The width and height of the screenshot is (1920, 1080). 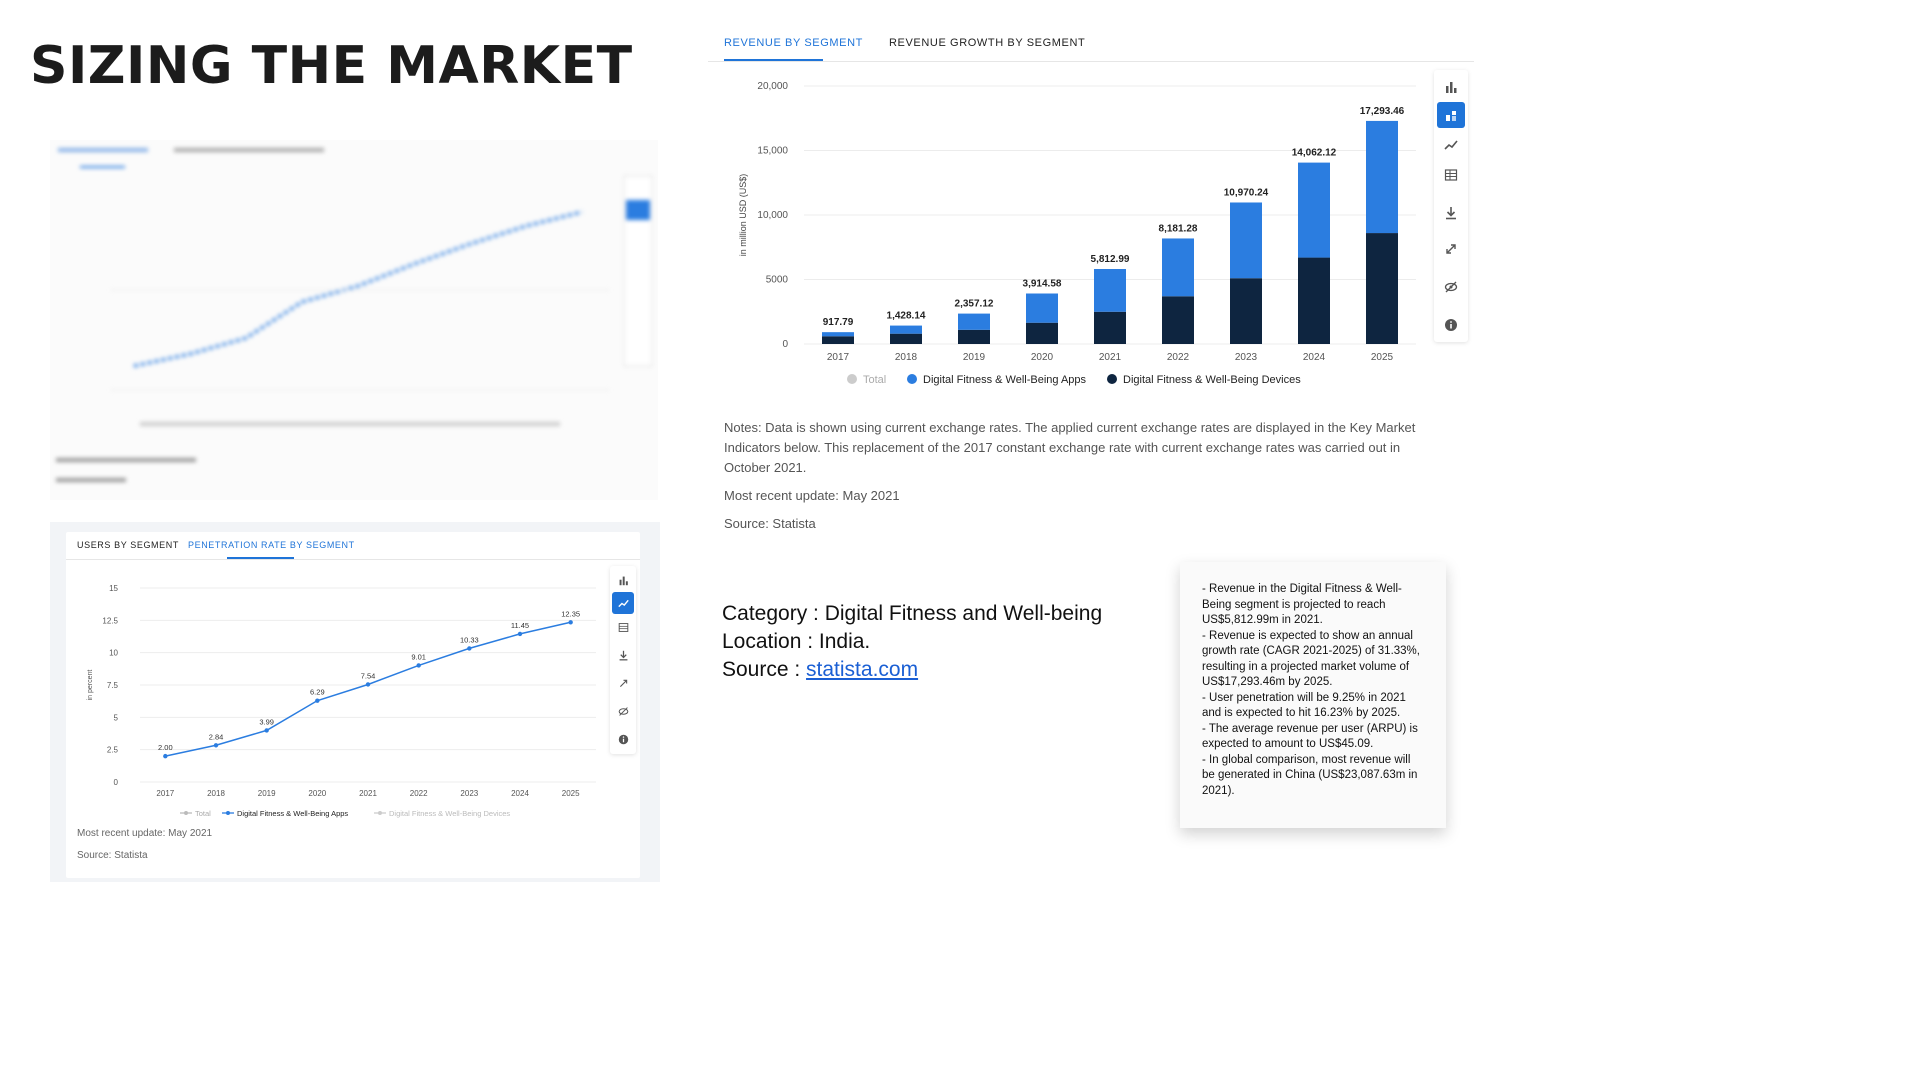 What do you see at coordinates (571, 793) in the screenshot?
I see `x-tick-label: 2025` at bounding box center [571, 793].